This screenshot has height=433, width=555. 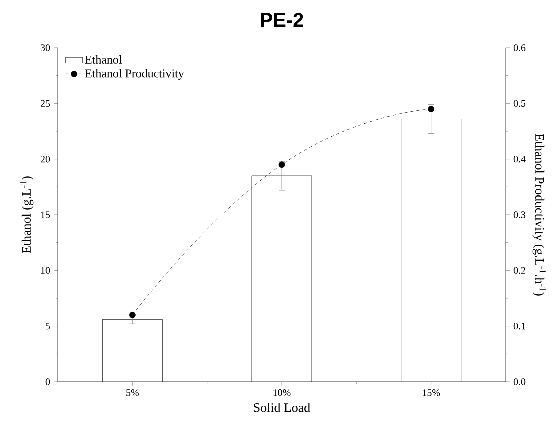 What do you see at coordinates (48, 326) in the screenshot?
I see `y-tick-label: 5` at bounding box center [48, 326].